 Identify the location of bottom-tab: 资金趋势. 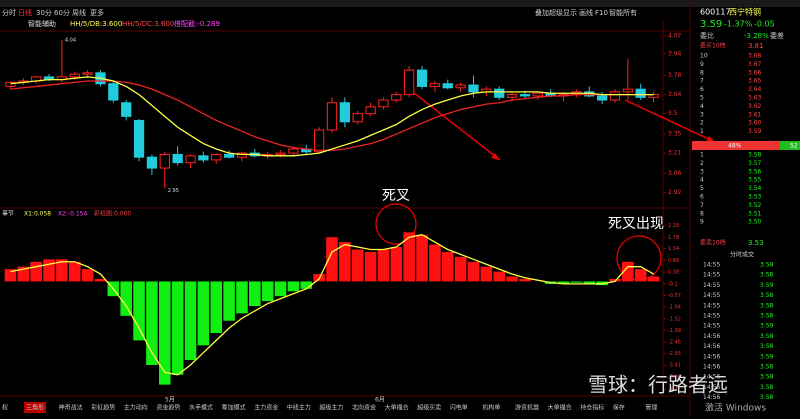
(168, 408).